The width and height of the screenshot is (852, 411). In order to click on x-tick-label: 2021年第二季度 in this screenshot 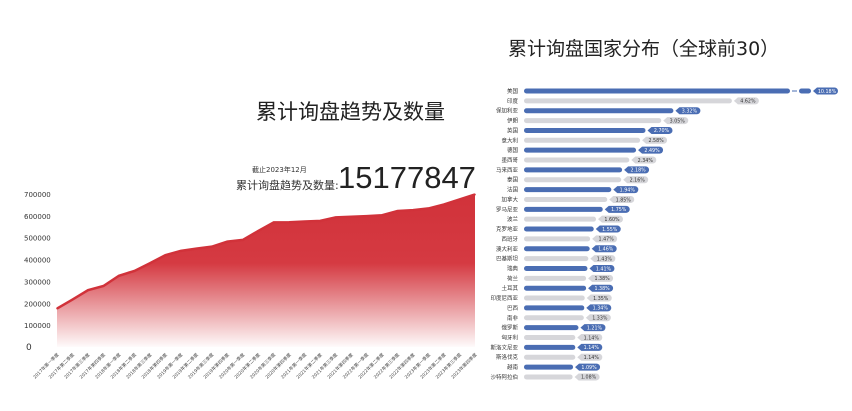, I will do `click(309, 365)`.